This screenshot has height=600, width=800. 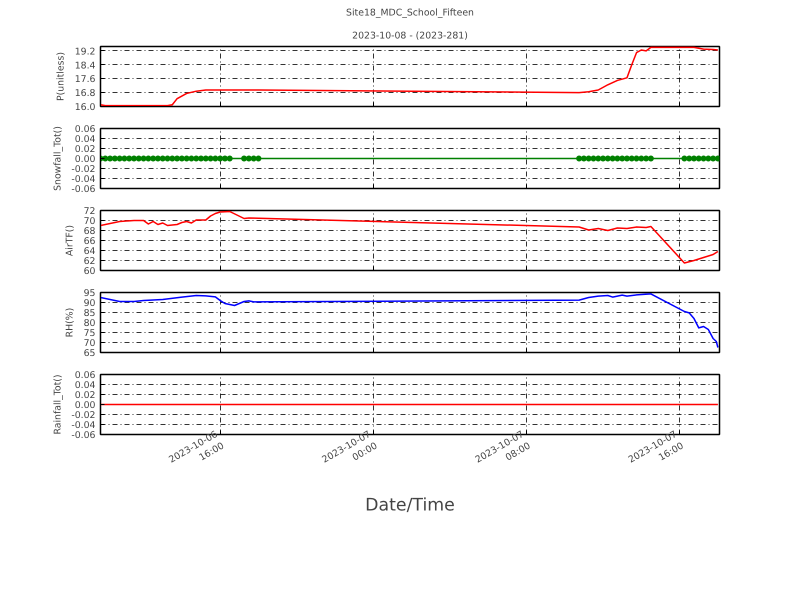 I want to click on y-tick-label: 90, so click(x=90, y=303).